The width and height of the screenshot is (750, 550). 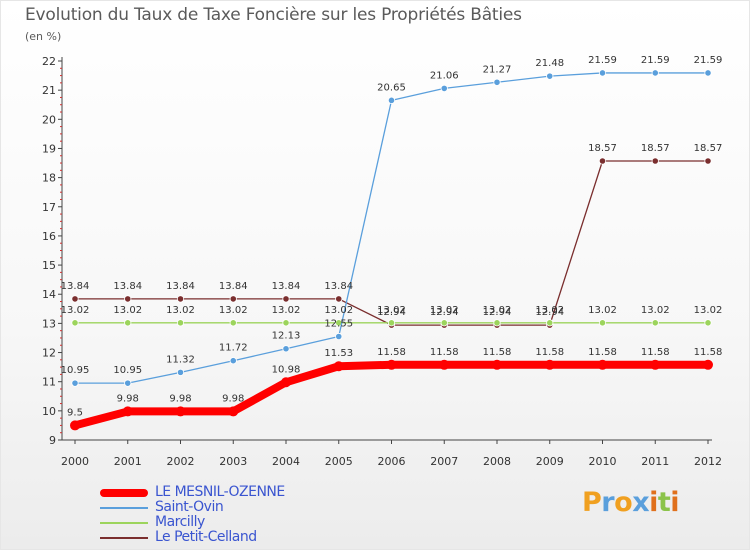 I want to click on data-label: 10.98, so click(x=286, y=369).